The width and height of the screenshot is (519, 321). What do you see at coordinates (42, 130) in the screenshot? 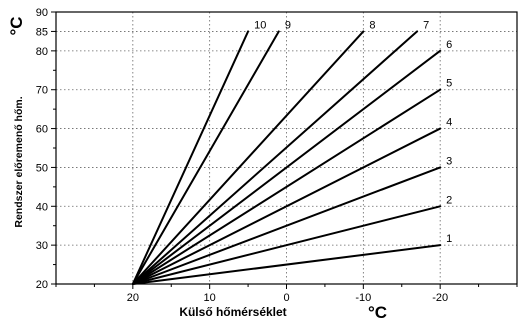
I see `y-tick-label: 60` at bounding box center [42, 130].